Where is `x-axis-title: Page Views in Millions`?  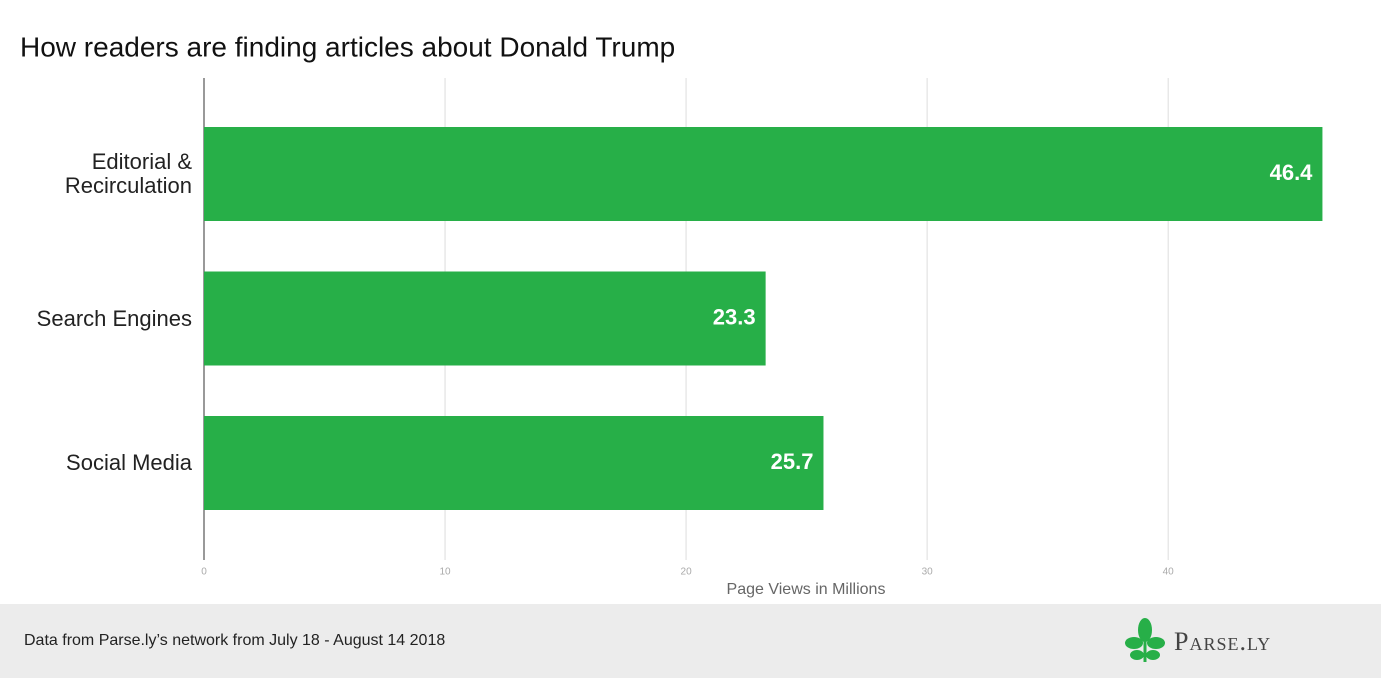 x-axis-title: Page Views in Millions is located at coordinates (806, 589).